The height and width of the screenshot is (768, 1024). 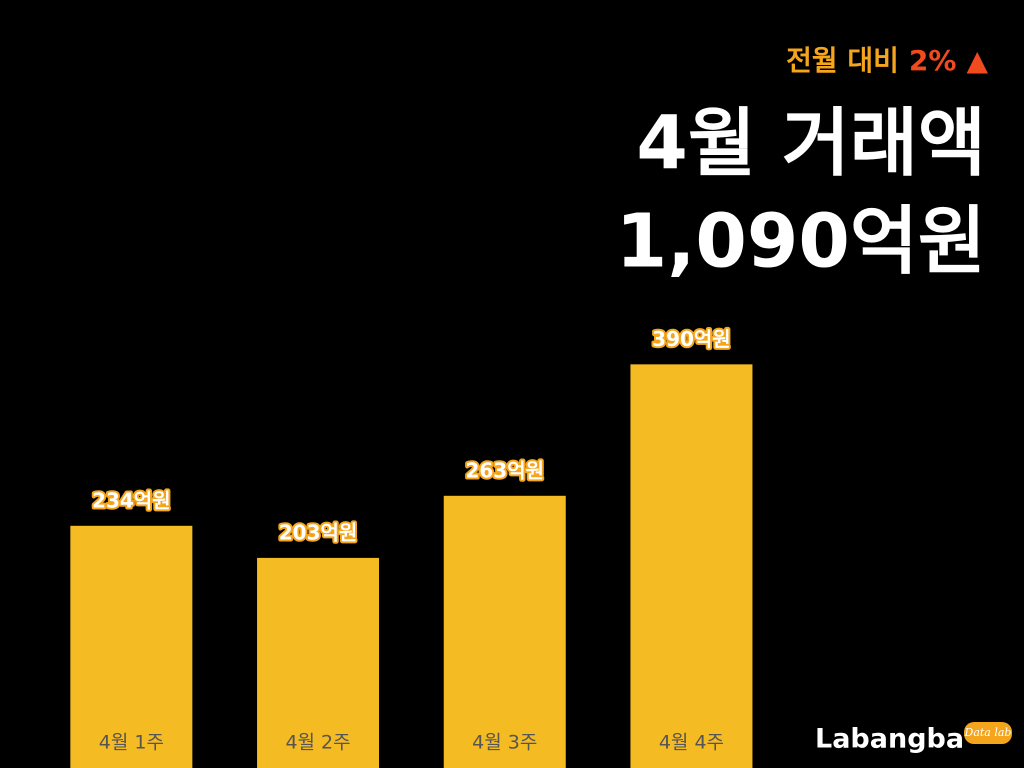 I want to click on x-tick-label: 4월 1주, so click(x=131, y=743).